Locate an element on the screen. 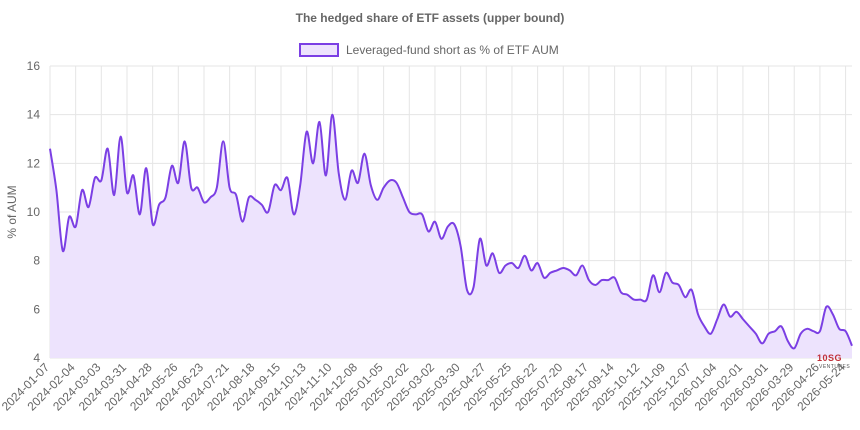 The height and width of the screenshot is (430, 860). legend: Leveraged-fund short as % of ETF AUM is located at coordinates (429, 50).